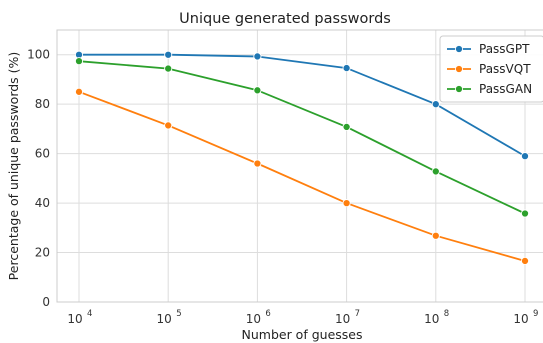 The height and width of the screenshot is (343, 543). What do you see at coordinates (505, 89) in the screenshot?
I see `legend-label: PassGAN` at bounding box center [505, 89].